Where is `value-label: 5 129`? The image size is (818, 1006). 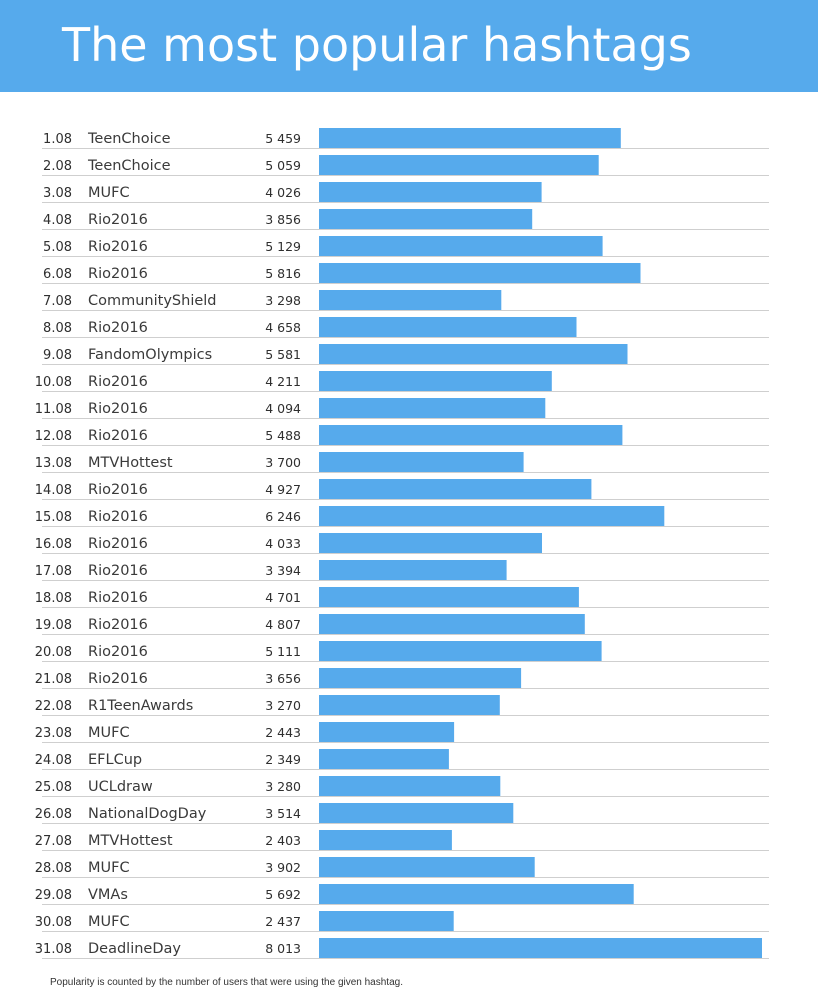 value-label: 5 129 is located at coordinates (283, 246).